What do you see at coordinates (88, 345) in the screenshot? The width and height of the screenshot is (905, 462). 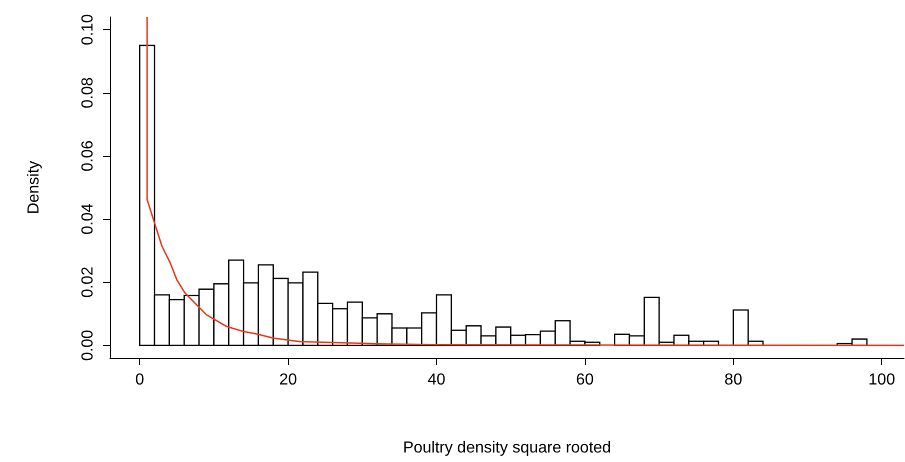 I see `y-tick-label: 0.00` at bounding box center [88, 345].